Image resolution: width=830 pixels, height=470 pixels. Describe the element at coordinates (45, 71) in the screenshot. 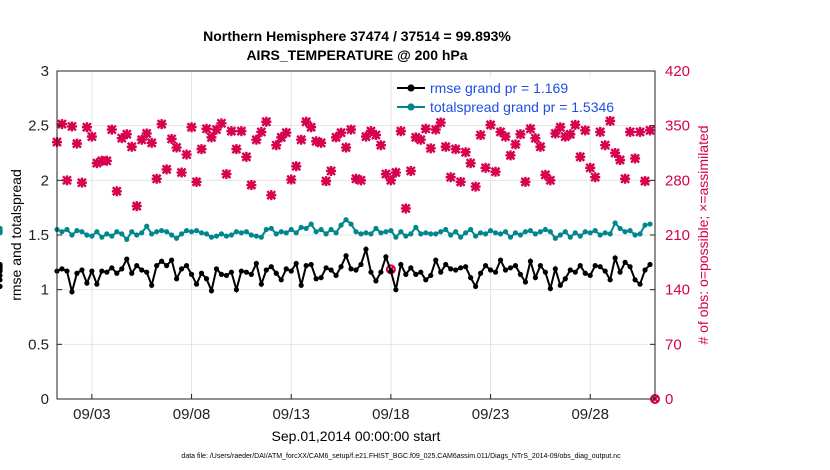

I see `y-tick-label-left: 3` at that location.